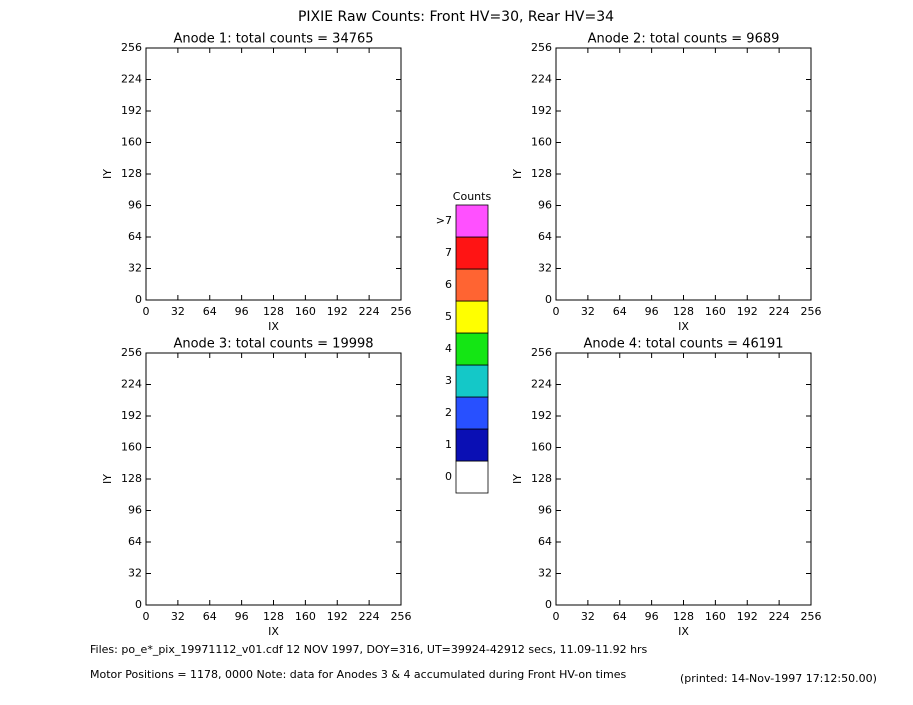  What do you see at coordinates (273, 39) in the screenshot?
I see `panel-title: Anode 1: total counts = 34765` at bounding box center [273, 39].